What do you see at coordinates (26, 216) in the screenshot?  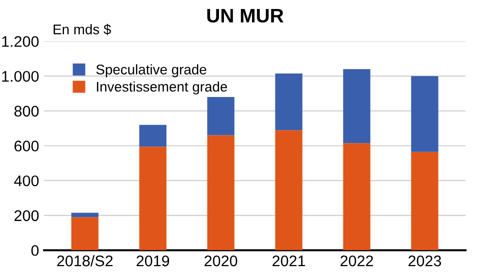 I see `y-tick-label: 200` at bounding box center [26, 216].